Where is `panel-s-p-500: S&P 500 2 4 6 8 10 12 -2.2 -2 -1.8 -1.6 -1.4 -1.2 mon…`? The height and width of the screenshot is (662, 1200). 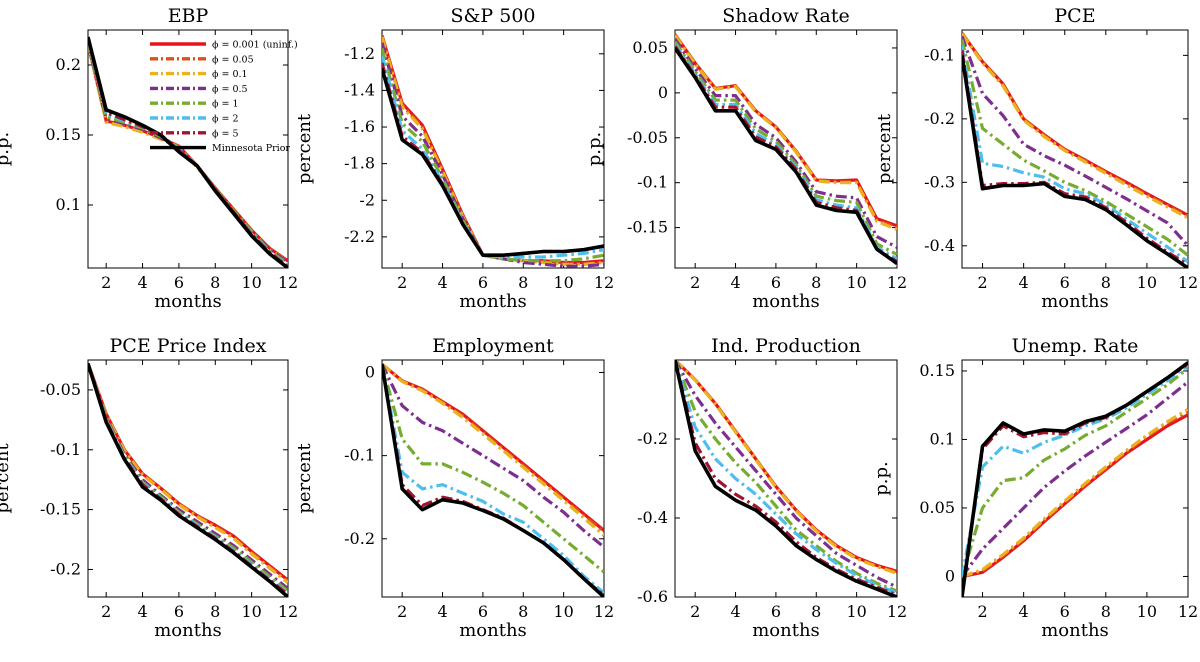
panel-s-p-500: S&P 500 2 4 6 8 10 12 -2.2 -2 -1.8 -1.6 -1.4 -1.2 mon… is located at coordinates (454, 158).